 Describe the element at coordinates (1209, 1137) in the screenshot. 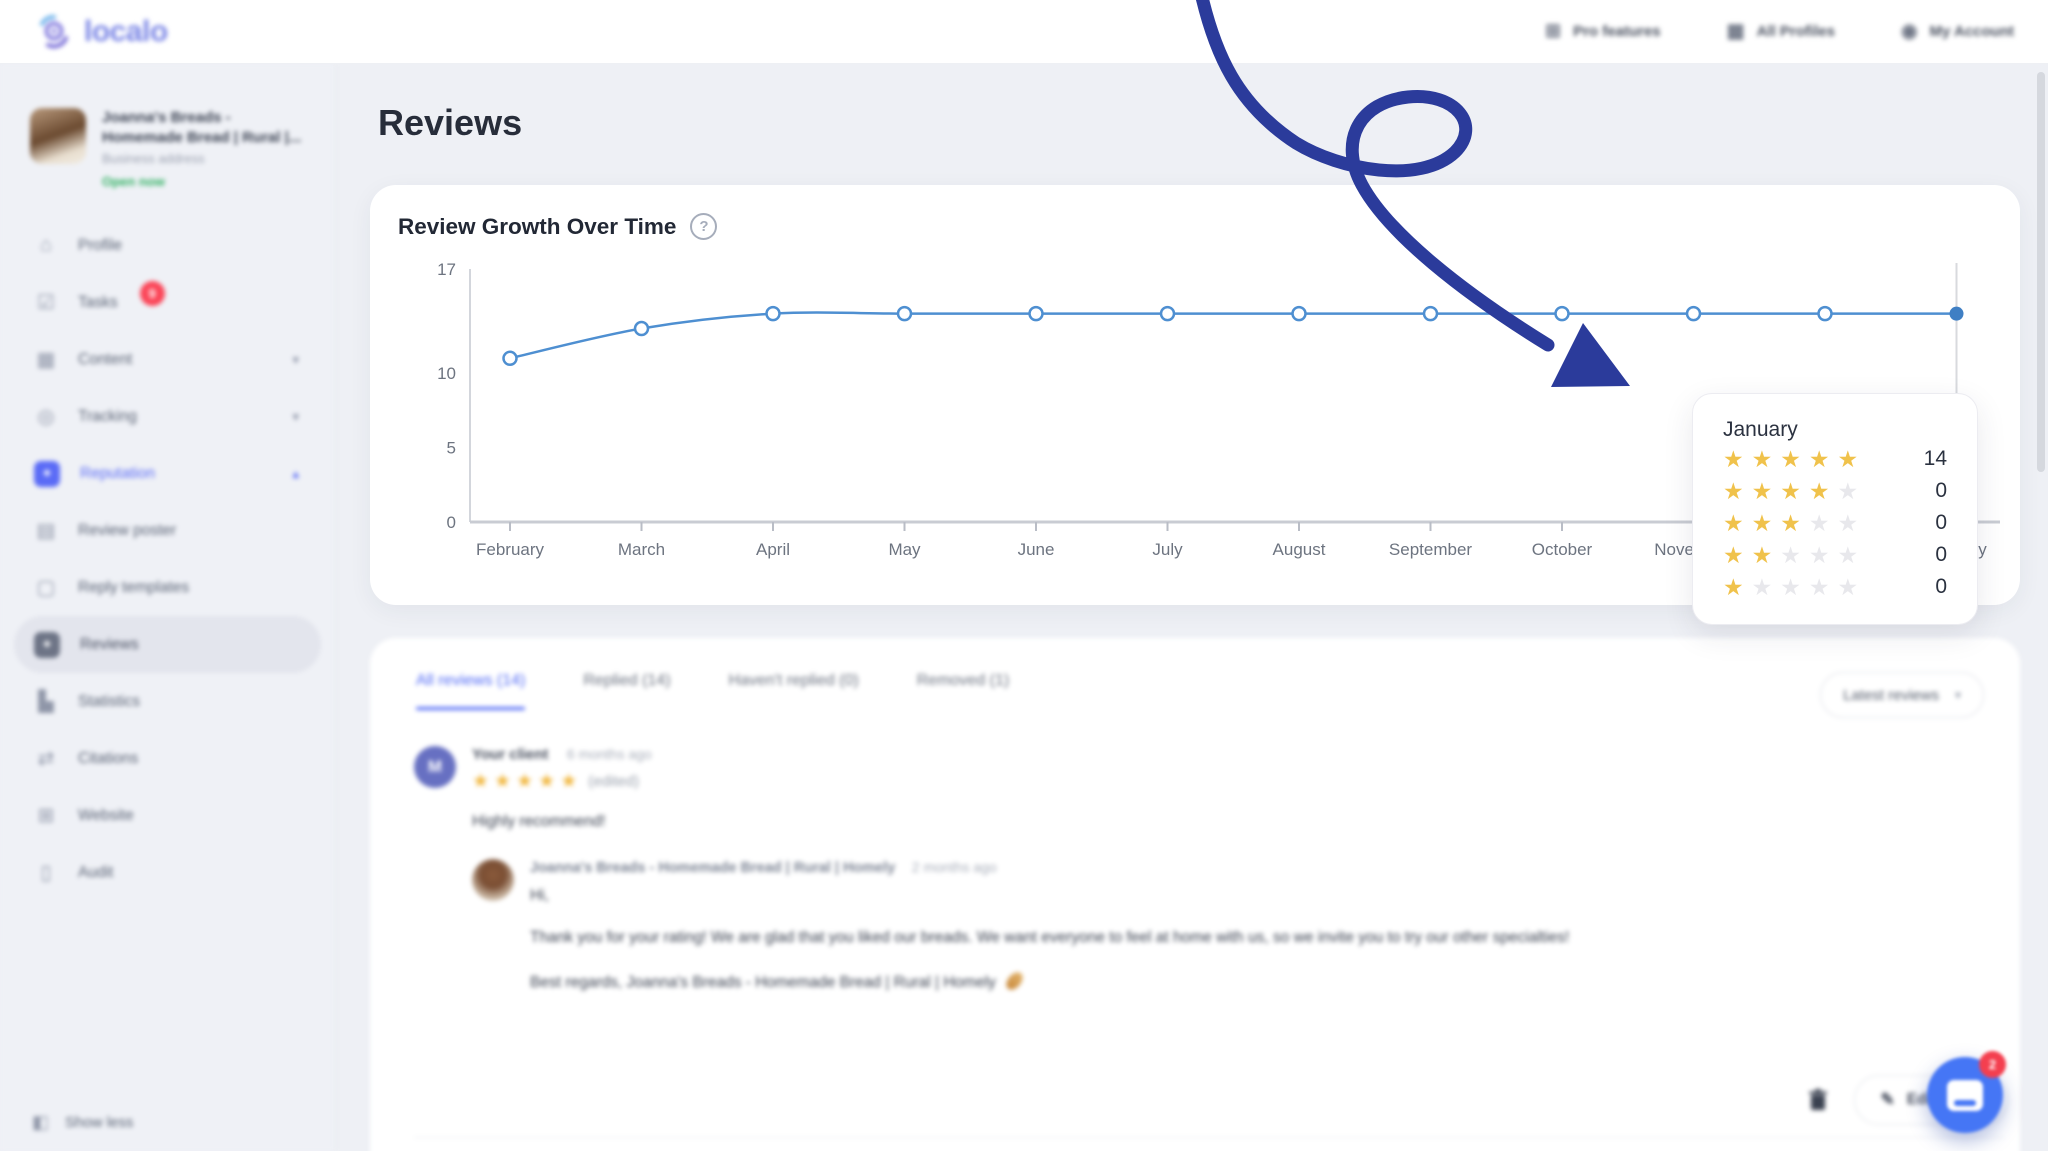

I see `review-divider` at that location.